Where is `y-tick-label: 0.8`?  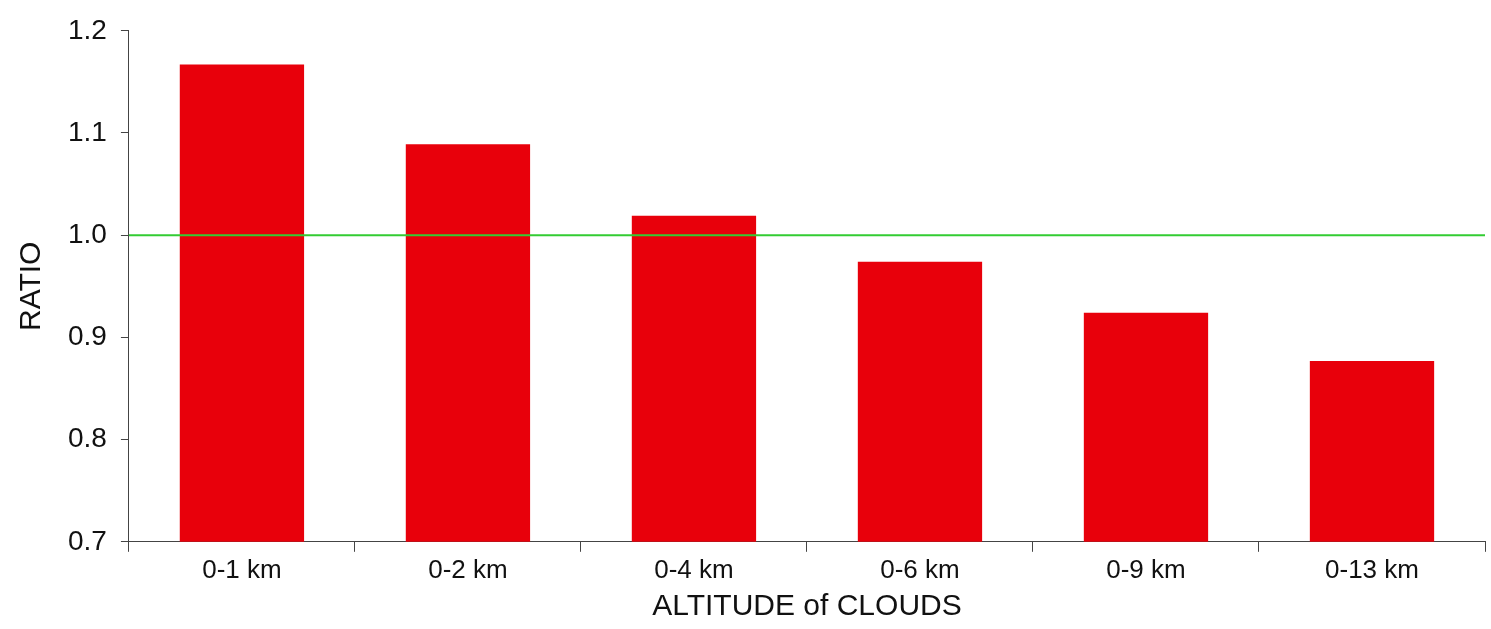 y-tick-label: 0.8 is located at coordinates (87, 438).